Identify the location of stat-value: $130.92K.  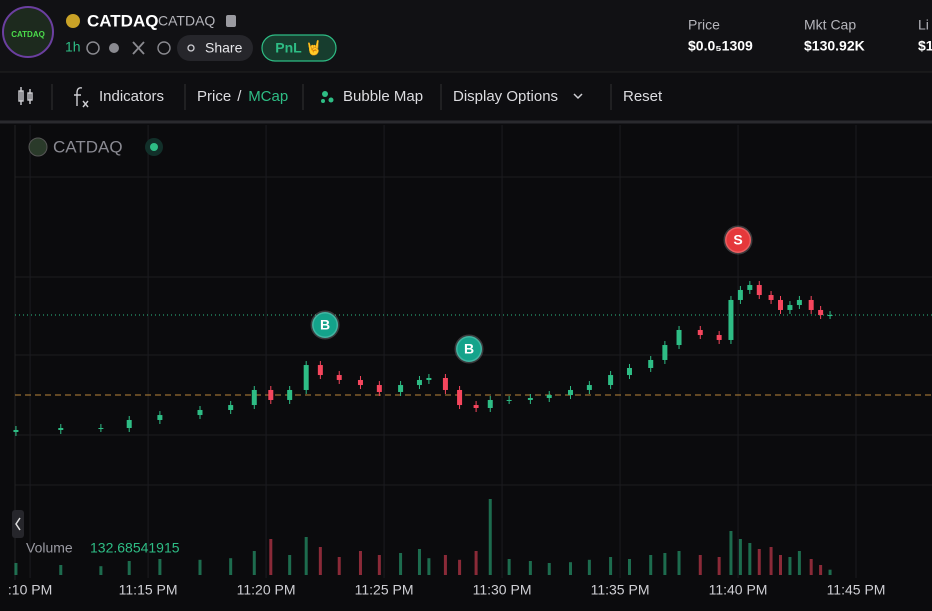
(834, 46).